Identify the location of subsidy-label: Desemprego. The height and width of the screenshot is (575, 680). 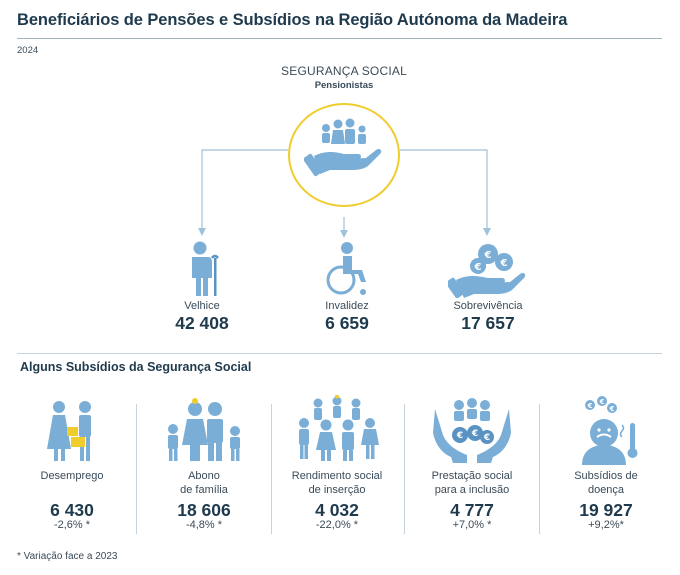
(72, 476).